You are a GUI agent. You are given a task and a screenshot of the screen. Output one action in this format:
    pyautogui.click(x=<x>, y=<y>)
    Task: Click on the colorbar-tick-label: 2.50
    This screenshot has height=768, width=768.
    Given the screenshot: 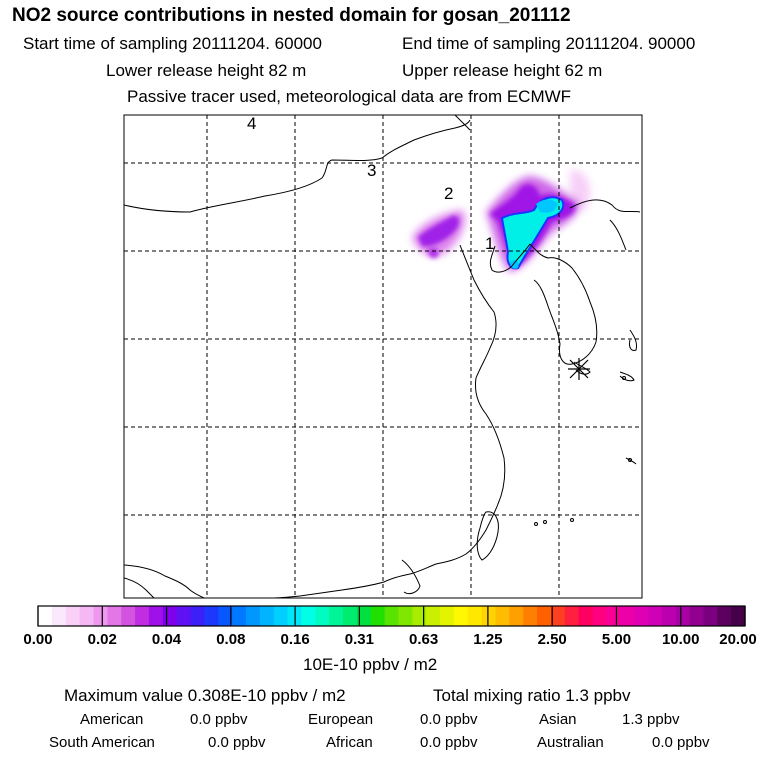 What is the action you would take?
    pyautogui.click(x=552, y=639)
    